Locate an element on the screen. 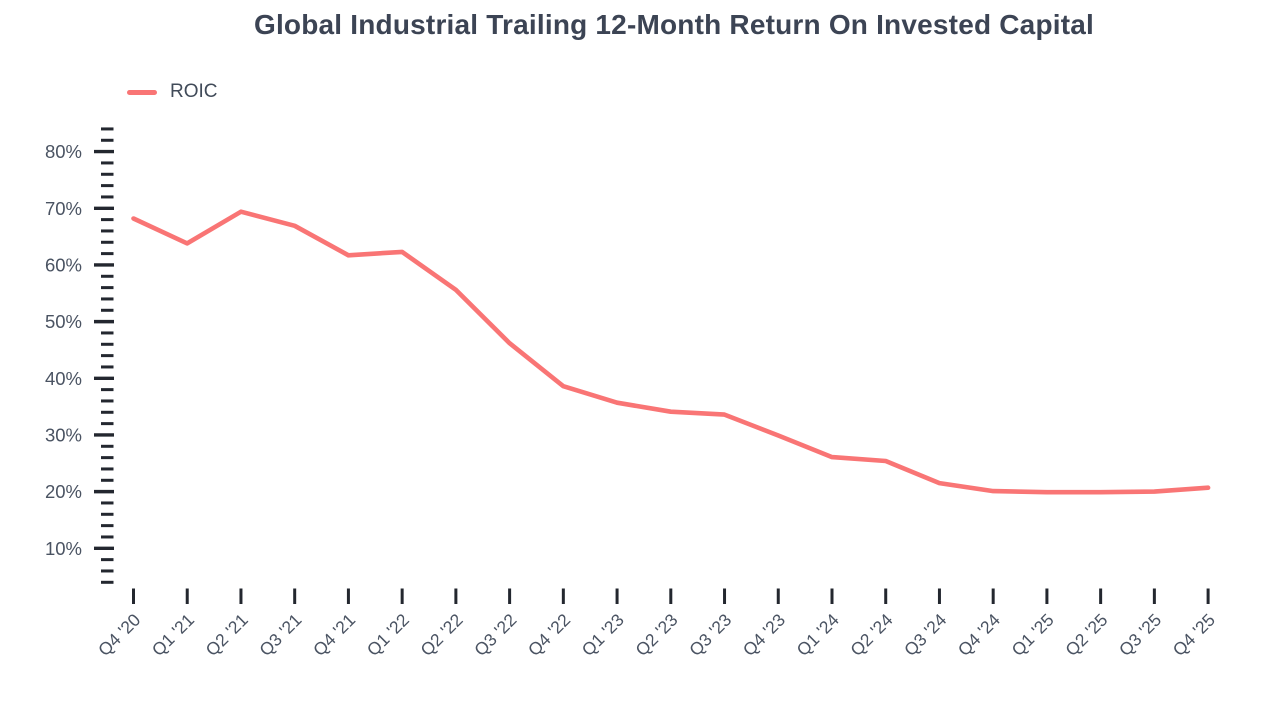 This screenshot has width=1280, height=720. x-axis-tick-label: Q2 '23 is located at coordinates (656, 635).